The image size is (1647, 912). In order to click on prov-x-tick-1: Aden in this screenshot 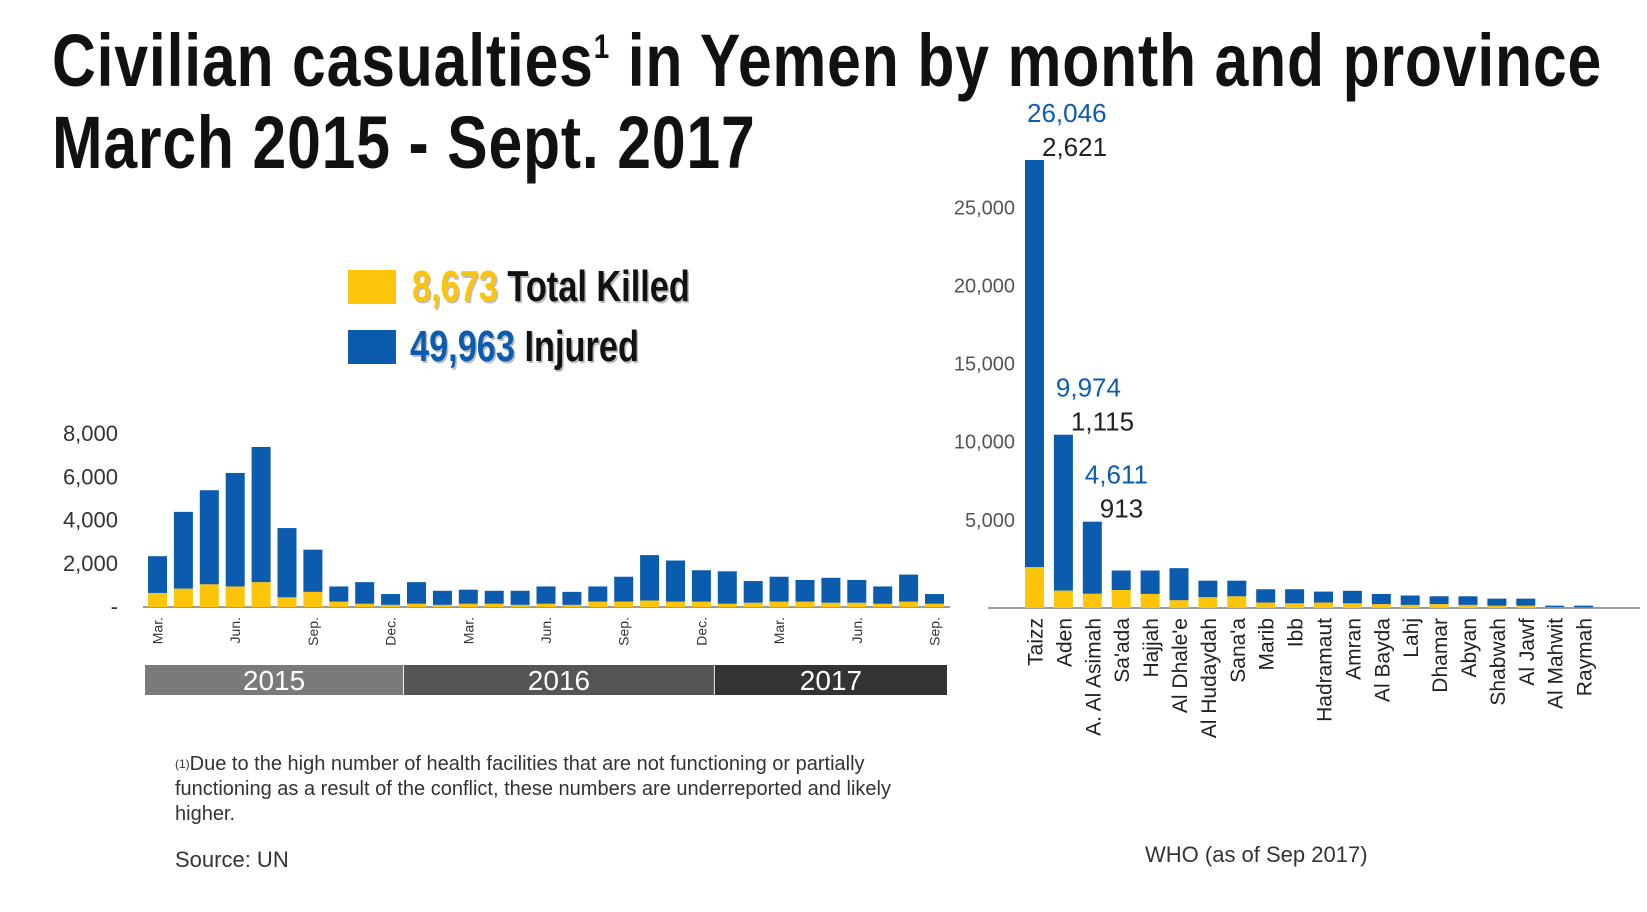, I will do `click(1064, 642)`.